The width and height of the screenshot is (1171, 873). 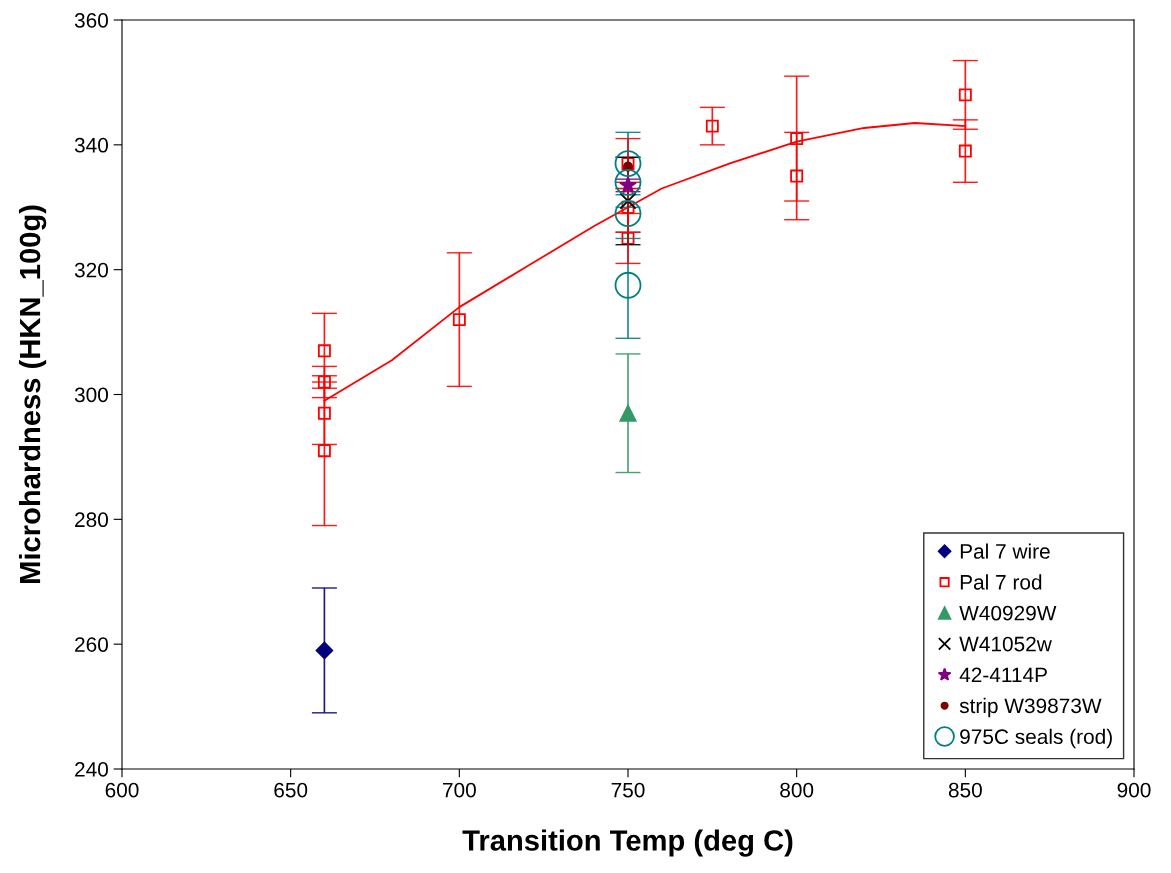 I want to click on x-tick-label: 700, so click(x=459, y=790).